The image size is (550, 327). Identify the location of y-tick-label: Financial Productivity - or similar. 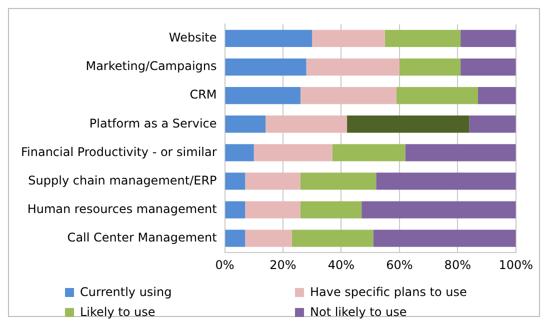
(119, 151).